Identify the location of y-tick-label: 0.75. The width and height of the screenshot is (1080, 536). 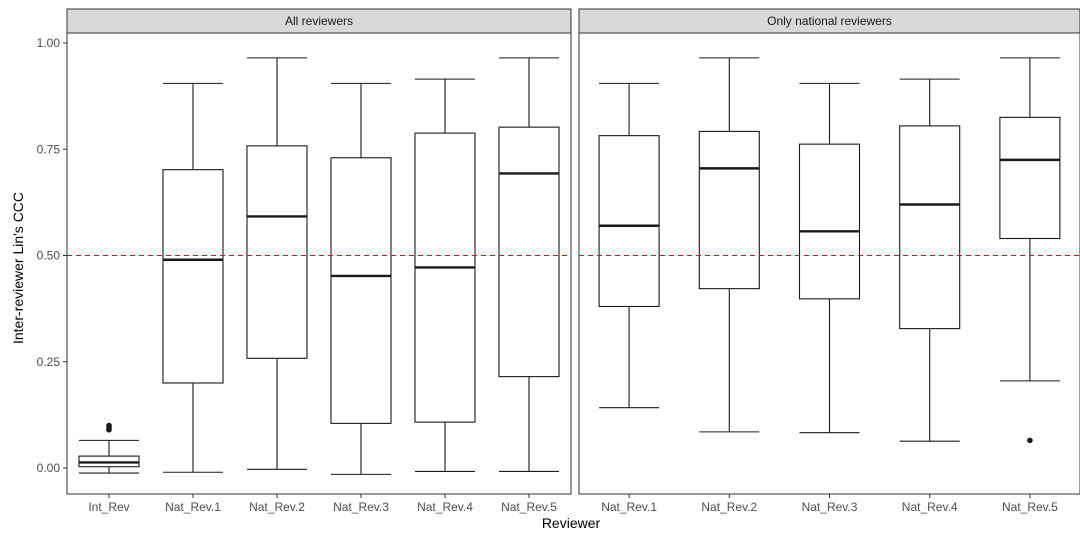
(49, 149).